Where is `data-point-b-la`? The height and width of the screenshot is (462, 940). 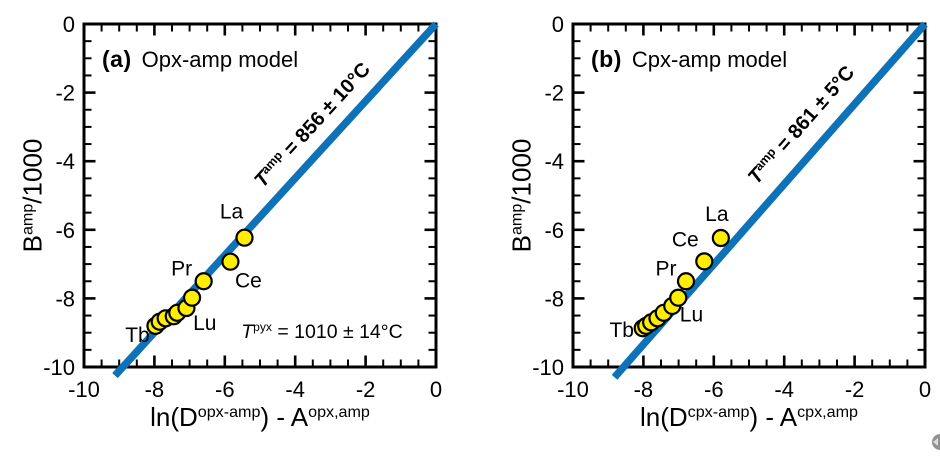
data-point-b-la is located at coordinates (720, 238).